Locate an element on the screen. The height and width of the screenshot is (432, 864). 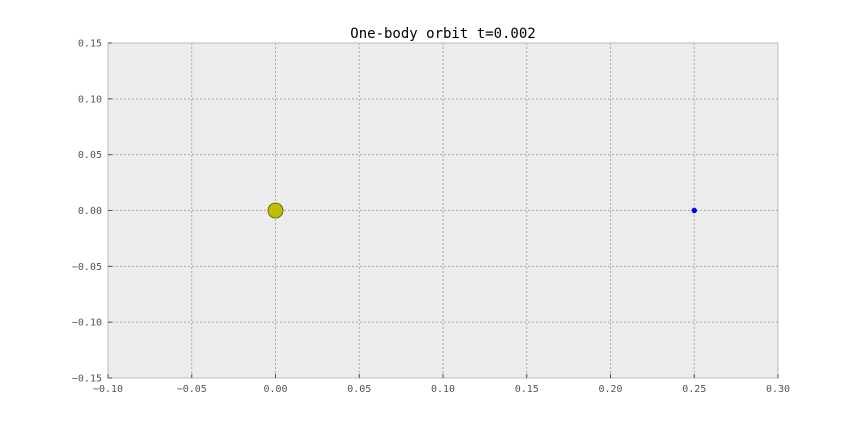
x-tick-label: 0.30 is located at coordinates (778, 389).